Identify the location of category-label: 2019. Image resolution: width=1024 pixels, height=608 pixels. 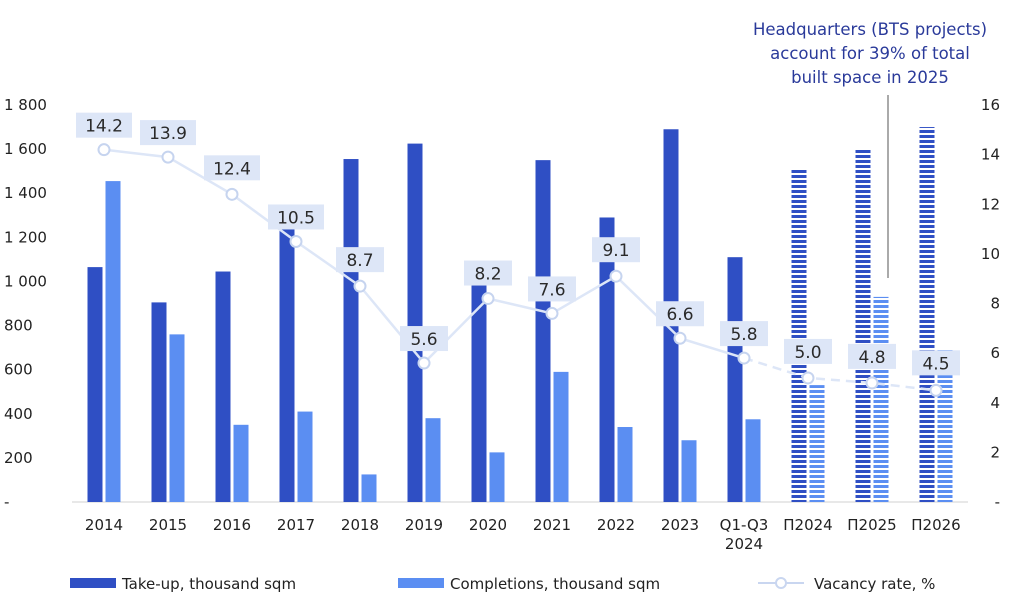
(424, 525).